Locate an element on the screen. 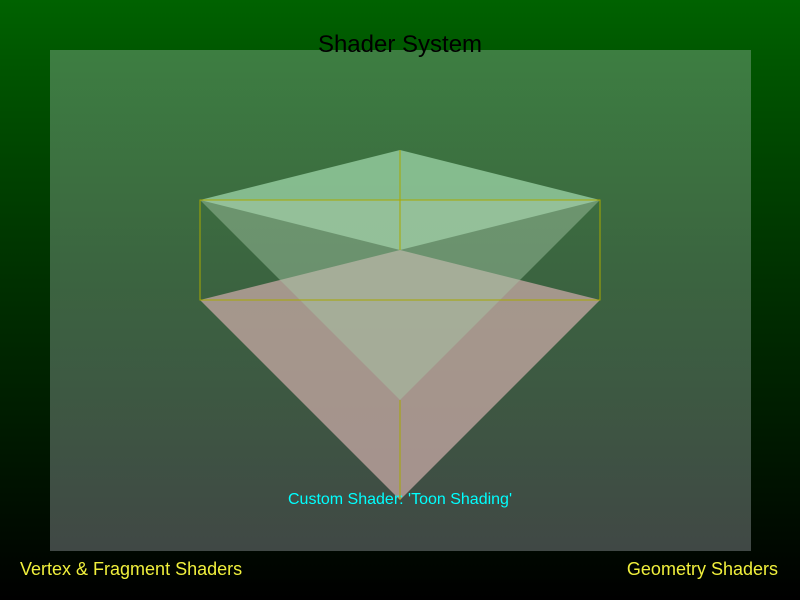 The height and width of the screenshot is (600, 800). shader-caption: Custom Shader: 'Toon Shading' is located at coordinates (400, 499).